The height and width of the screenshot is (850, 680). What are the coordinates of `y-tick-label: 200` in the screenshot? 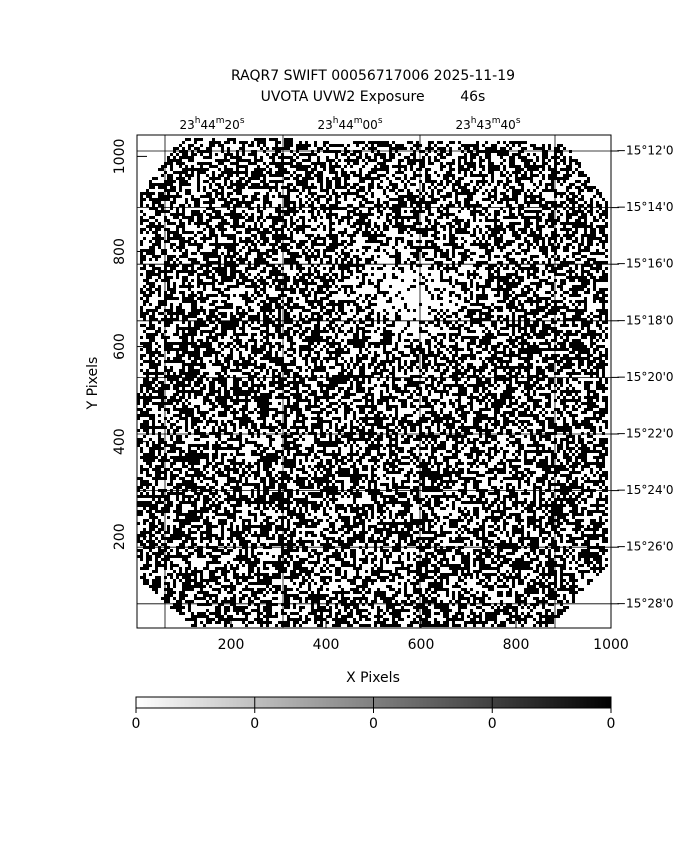 It's located at (120, 536).